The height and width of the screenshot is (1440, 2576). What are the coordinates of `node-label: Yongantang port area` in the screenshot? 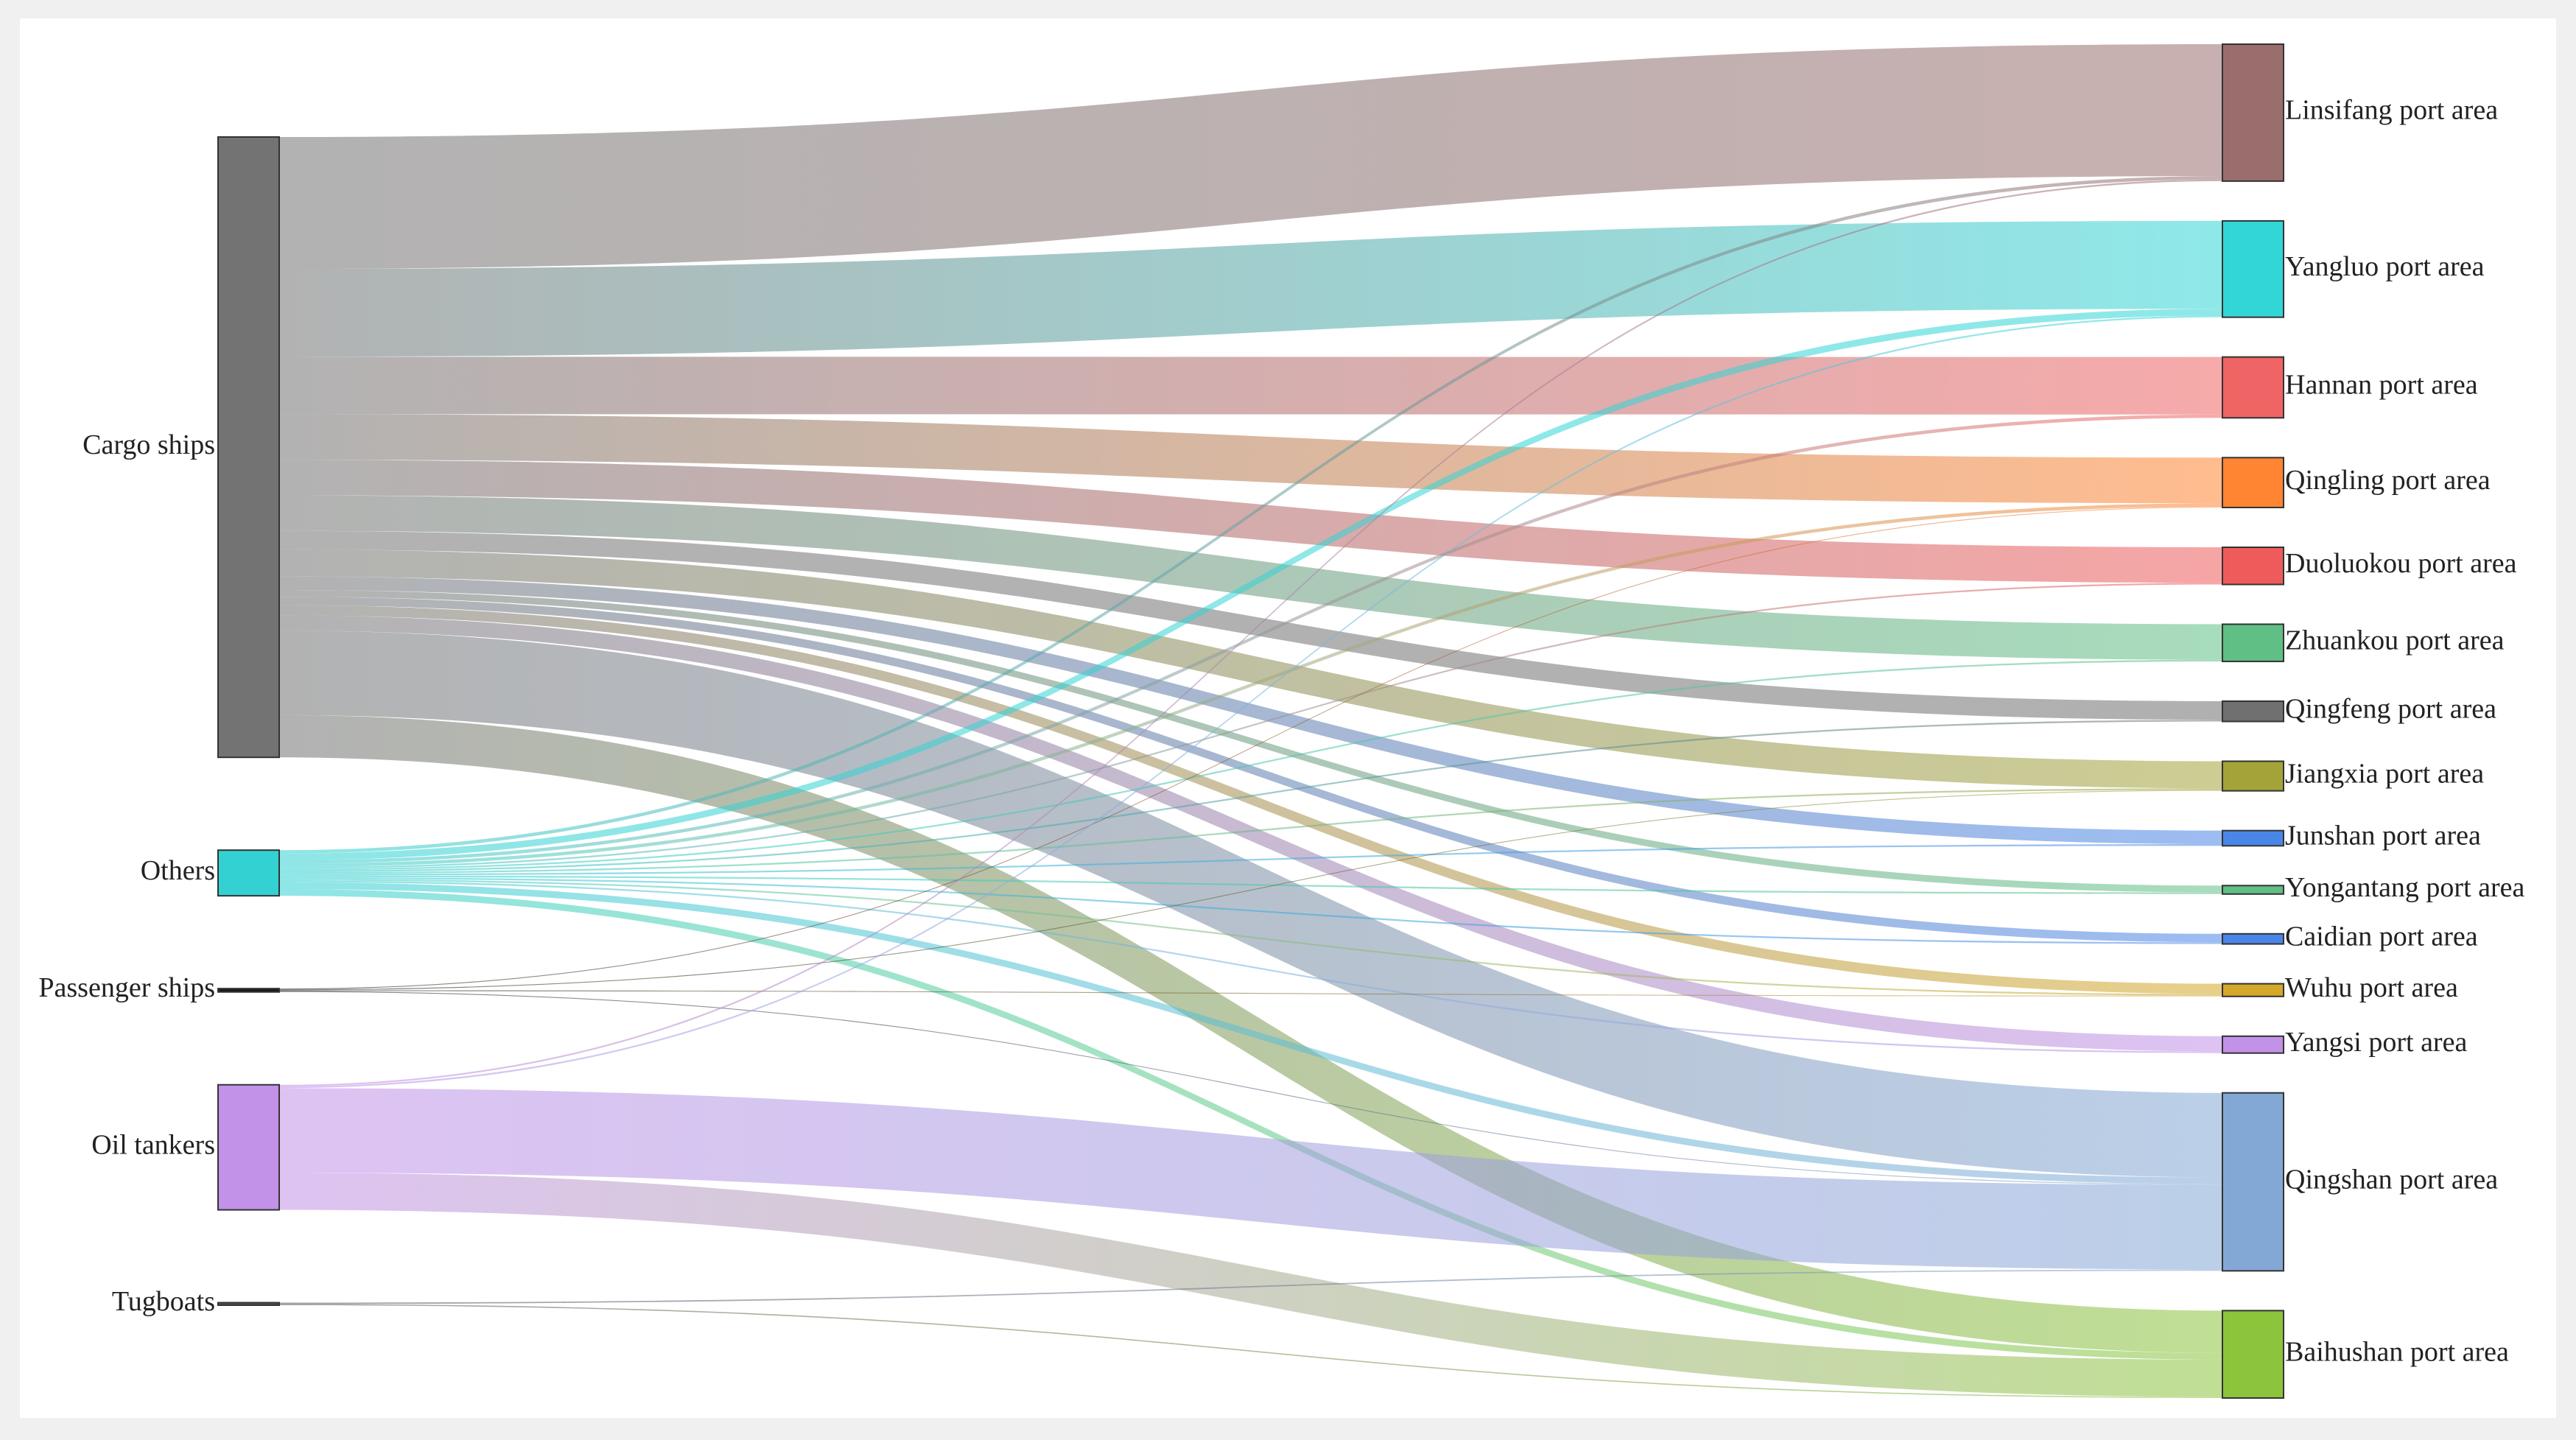 It's located at (2405, 887).